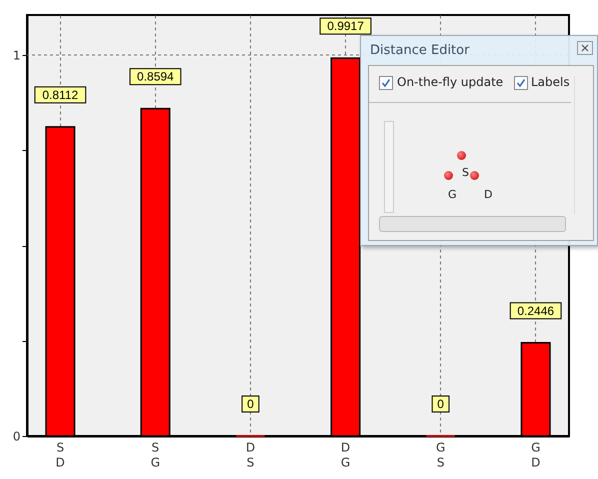  Describe the element at coordinates (16, 55) in the screenshot. I see `y-tick-label: 1` at that location.